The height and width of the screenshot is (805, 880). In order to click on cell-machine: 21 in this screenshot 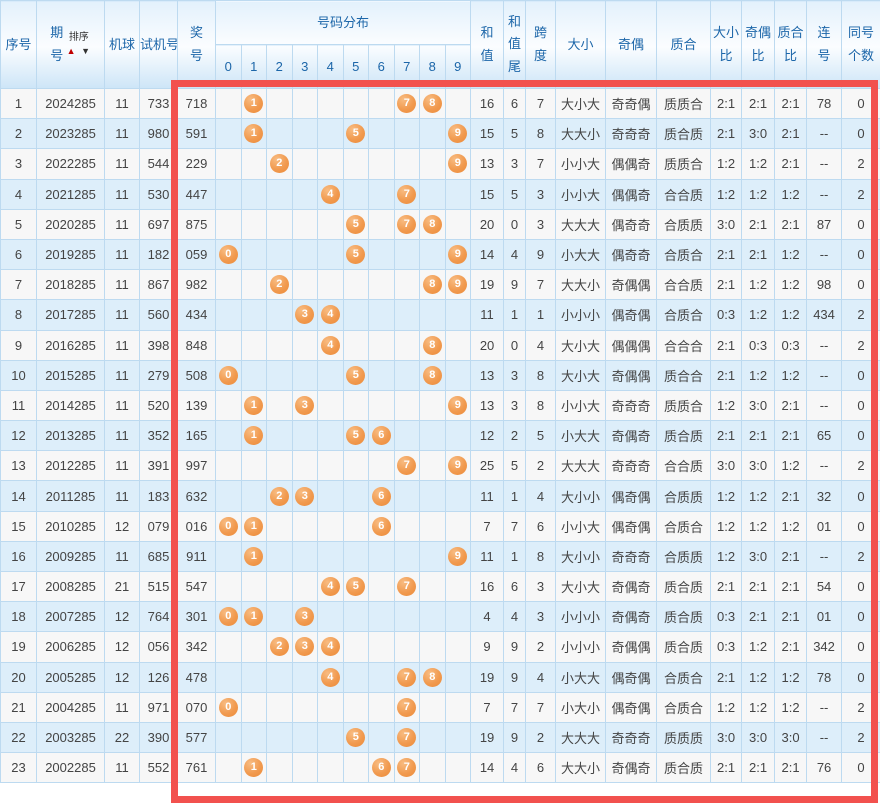, I will do `click(122, 586)`.